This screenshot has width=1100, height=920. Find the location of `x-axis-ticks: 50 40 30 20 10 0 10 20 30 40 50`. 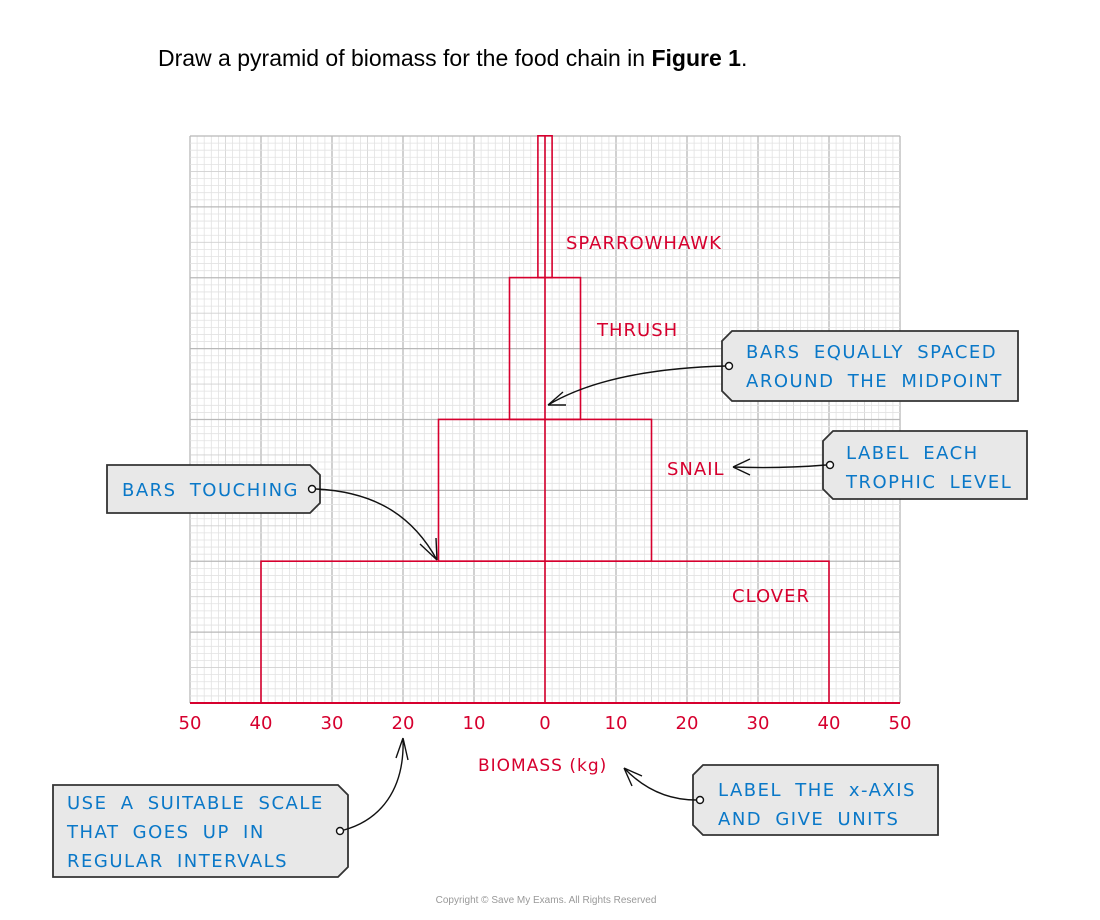

x-axis-ticks: 50 40 30 20 10 0 10 20 30 40 50 is located at coordinates (545, 723).